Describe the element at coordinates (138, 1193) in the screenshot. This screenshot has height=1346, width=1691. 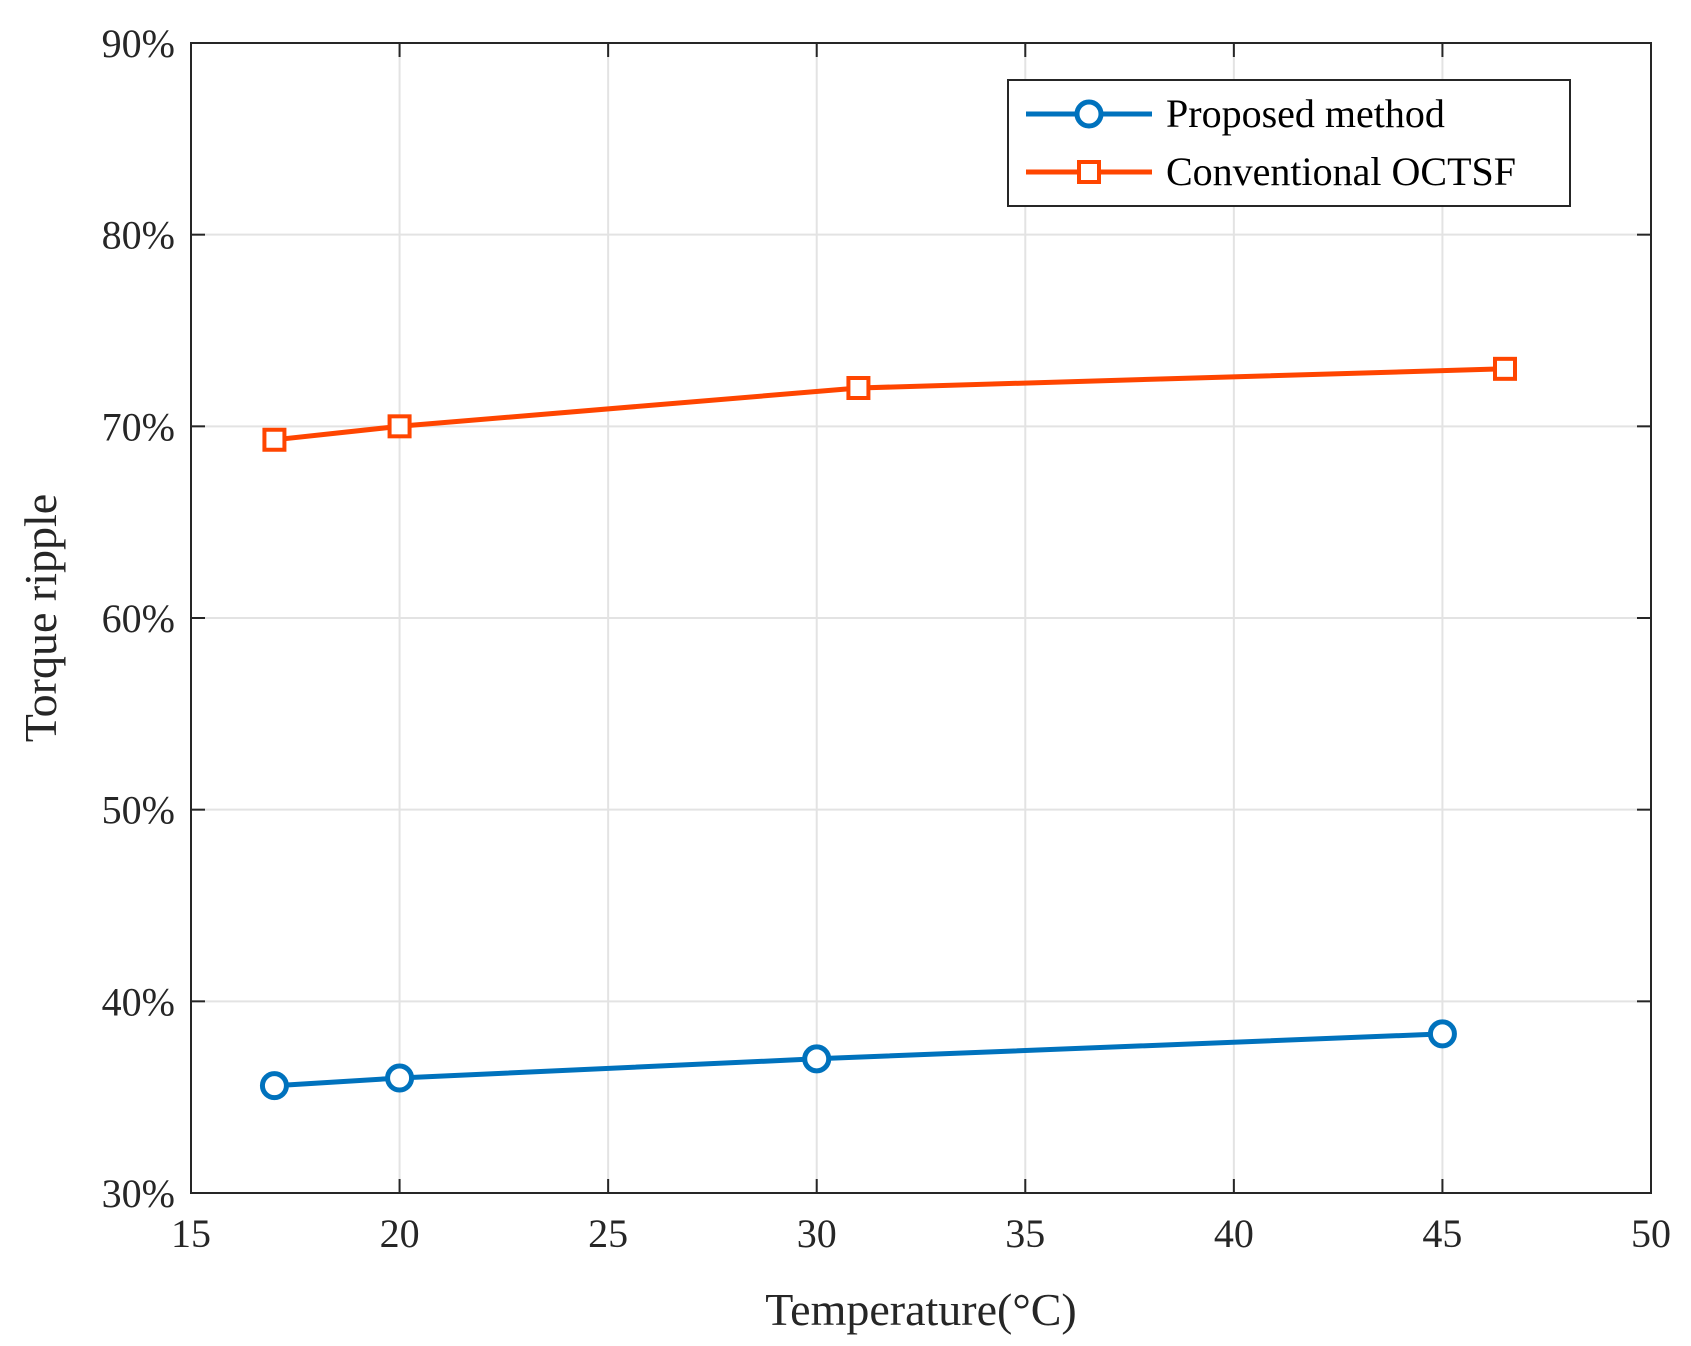
I see `y-tick-label: 30%` at that location.